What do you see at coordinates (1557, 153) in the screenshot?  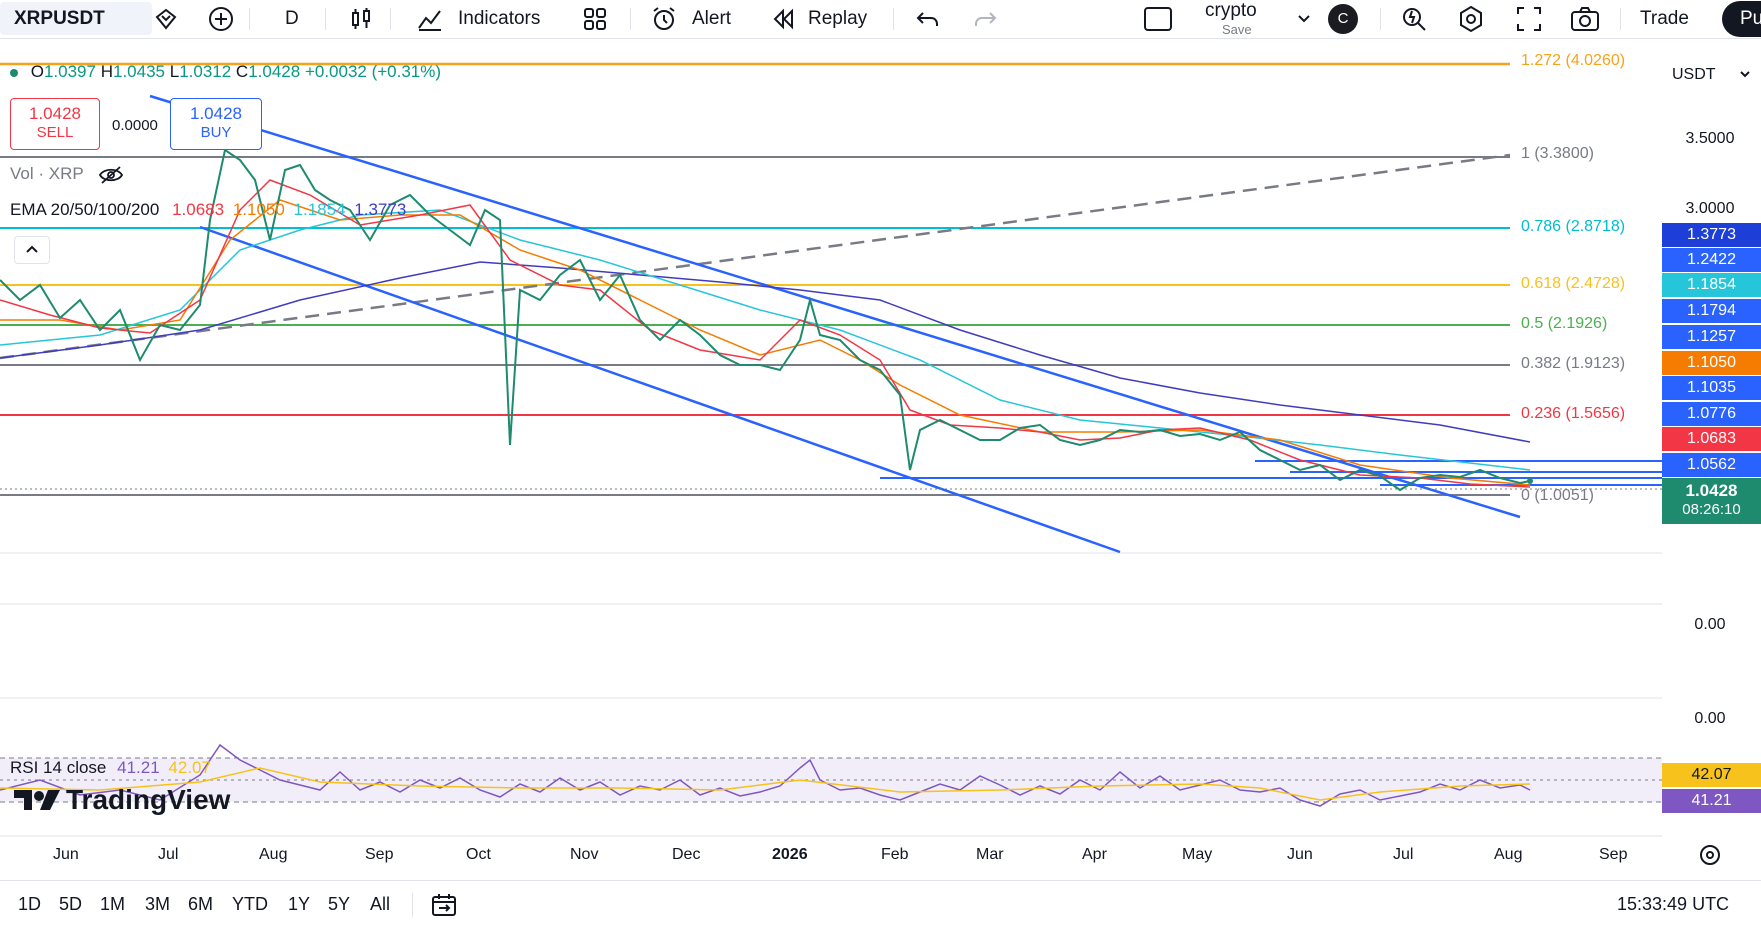 I see `fib-label-1: 1 (3.3800)` at bounding box center [1557, 153].